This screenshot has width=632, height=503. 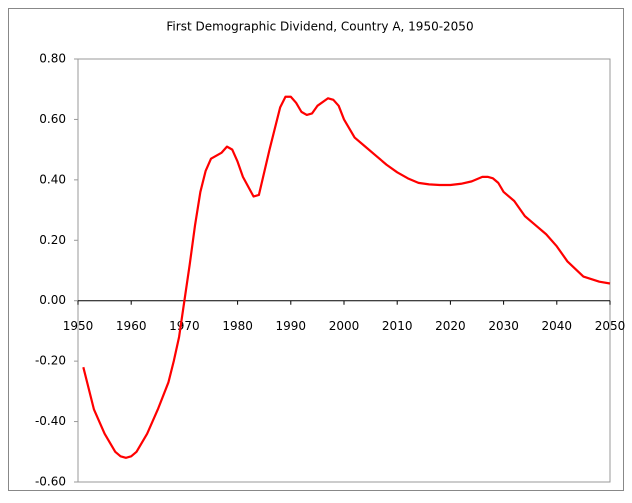 I want to click on y-tick-label: 0.40, so click(x=52, y=179).